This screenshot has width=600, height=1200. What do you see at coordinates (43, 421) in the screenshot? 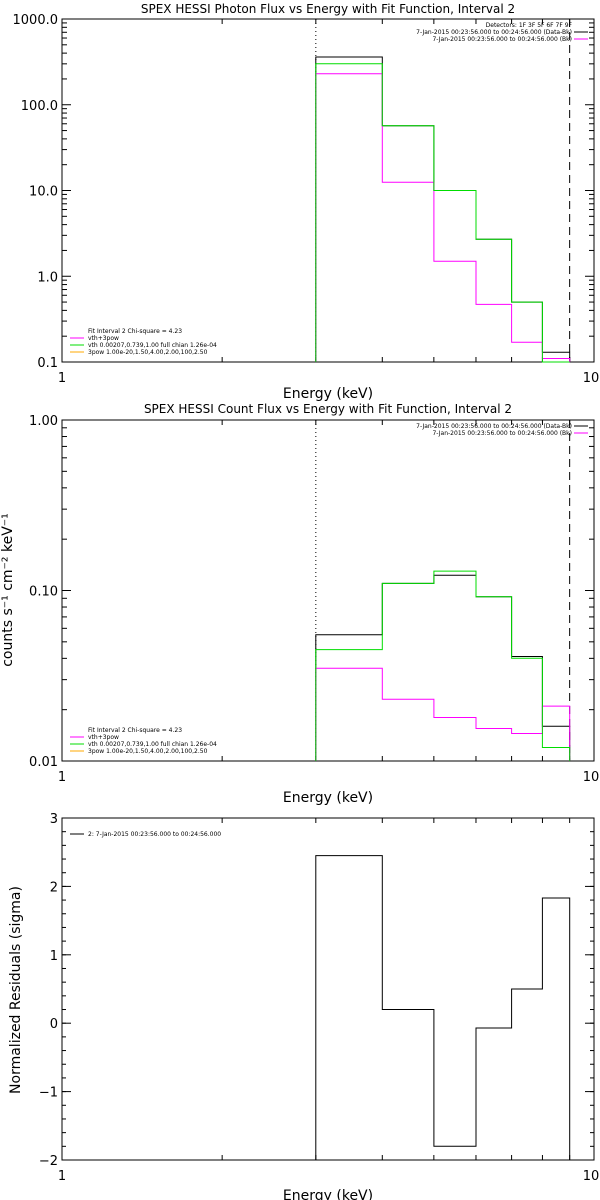
I see `count-flux-y-tick-label: 1.00` at bounding box center [43, 421].